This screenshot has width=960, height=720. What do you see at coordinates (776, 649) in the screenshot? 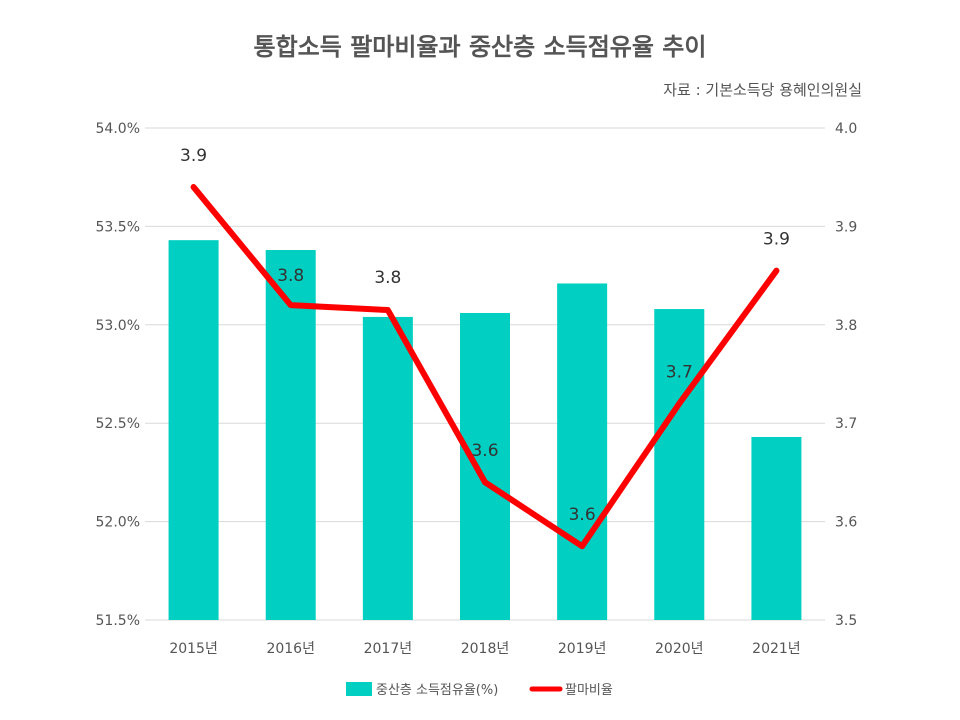
I see `x-tick-label: 2021년` at bounding box center [776, 649].